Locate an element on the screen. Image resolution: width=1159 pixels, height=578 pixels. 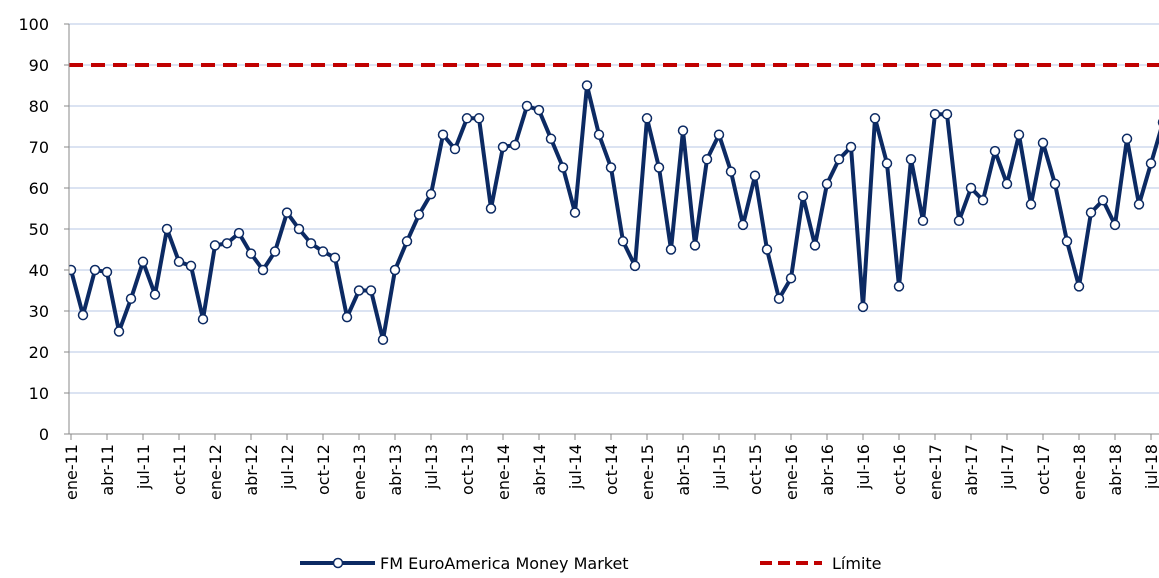
x-tick-label: jul-15 is located at coordinates (719, 467).